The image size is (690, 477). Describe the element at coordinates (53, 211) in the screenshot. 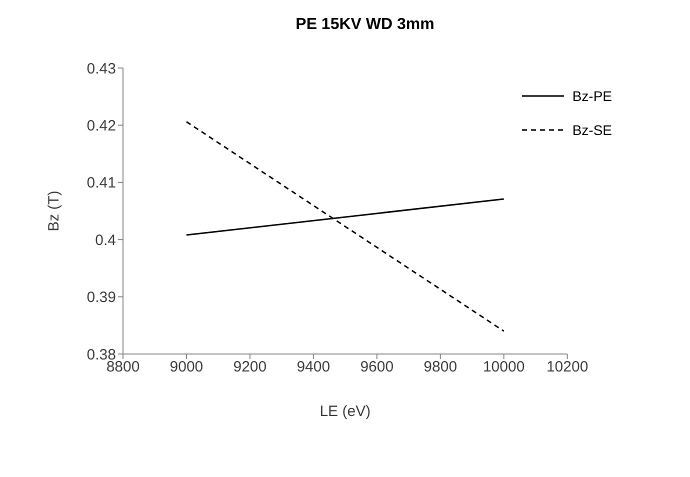

I see `y-axis-title: Bz (T)` at that location.